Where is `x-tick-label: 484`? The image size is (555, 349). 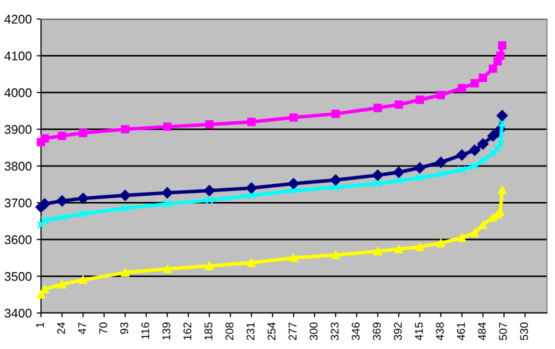 x-tick-label: 484 is located at coordinates (482, 331).